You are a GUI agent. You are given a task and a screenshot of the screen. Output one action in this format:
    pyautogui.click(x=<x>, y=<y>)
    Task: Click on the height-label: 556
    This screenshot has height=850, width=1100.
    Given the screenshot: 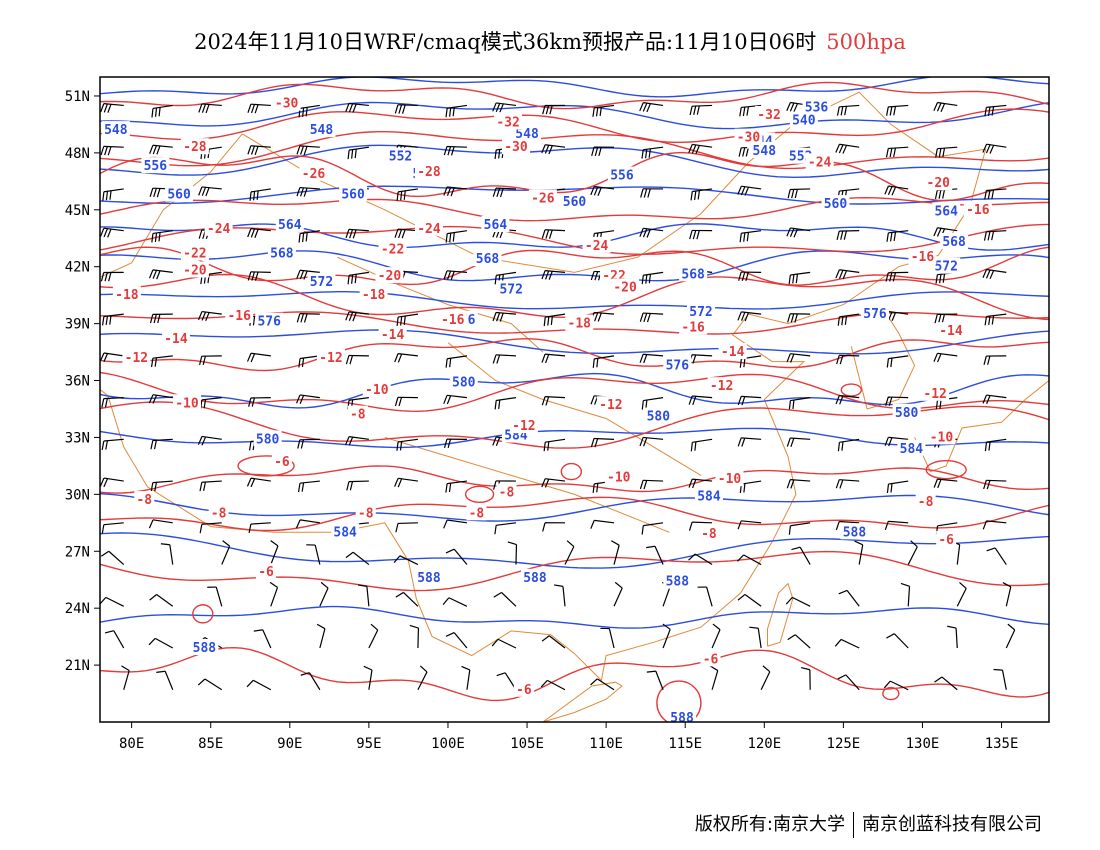 What is the action you would take?
    pyautogui.click(x=156, y=166)
    